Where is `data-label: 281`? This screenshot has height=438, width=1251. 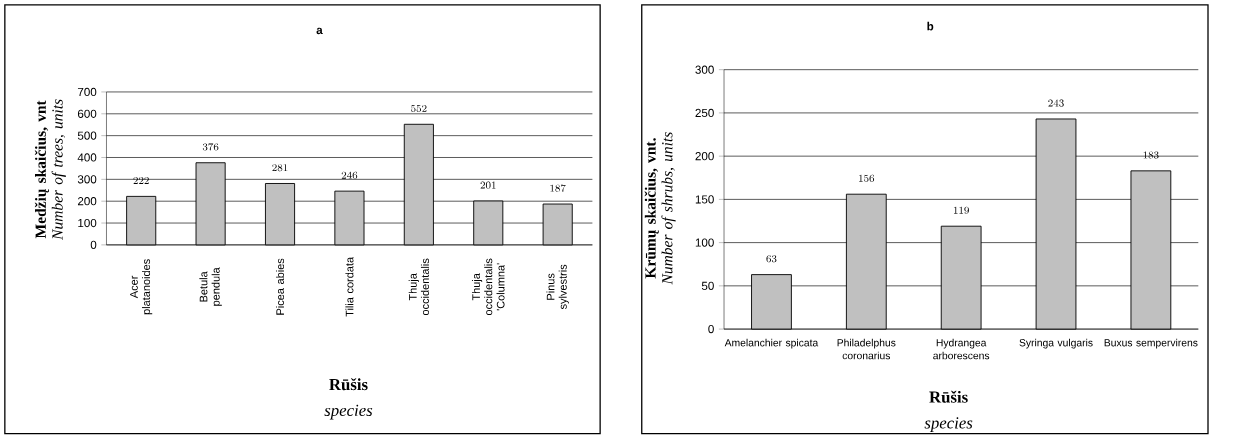
data-label: 281 is located at coordinates (280, 168).